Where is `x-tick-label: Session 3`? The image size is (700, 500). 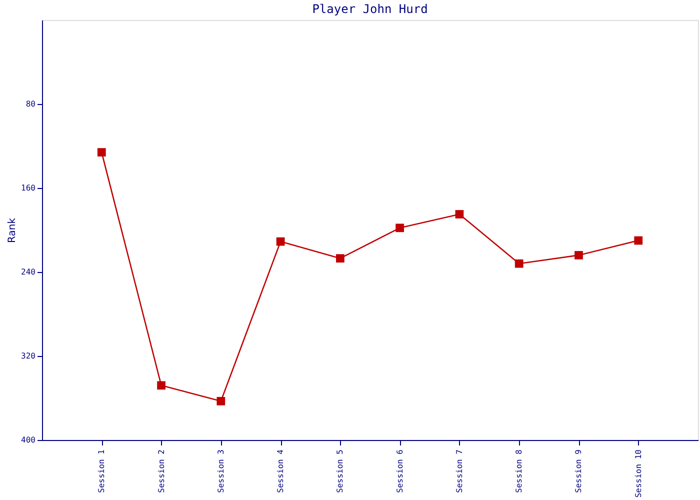
x-tick-label: Session 3 is located at coordinates (221, 471).